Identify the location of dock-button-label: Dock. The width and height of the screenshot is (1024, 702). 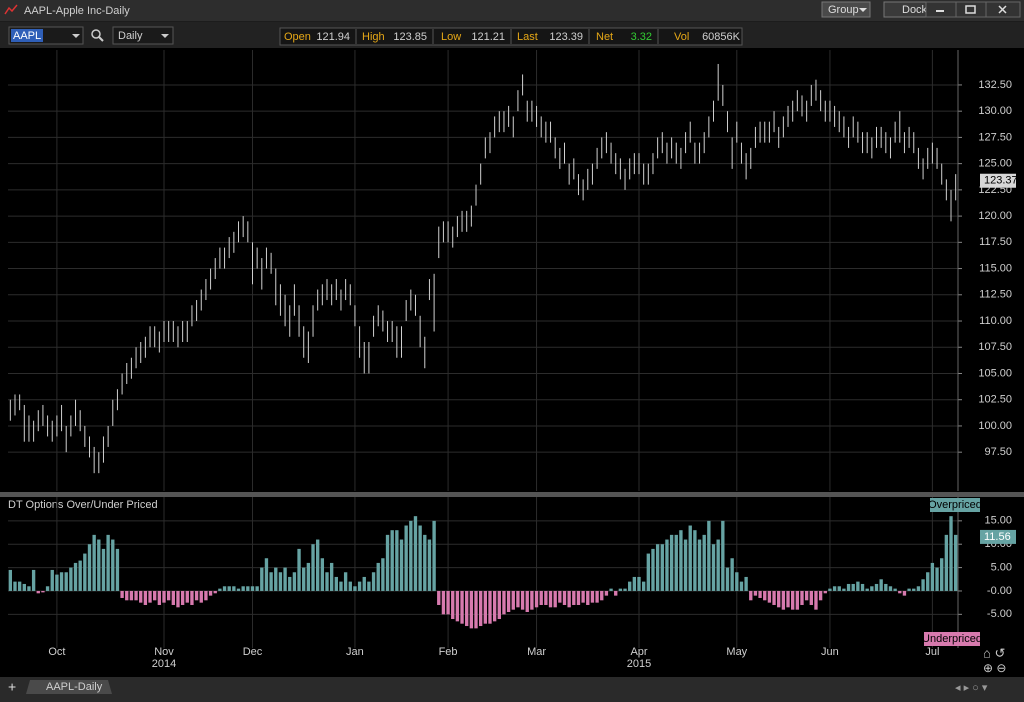
(915, 10).